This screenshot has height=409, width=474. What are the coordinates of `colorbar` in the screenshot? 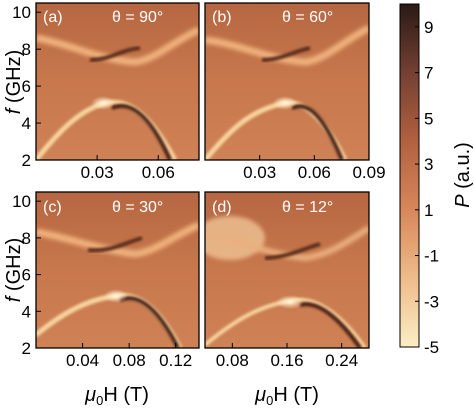 It's located at (409, 175).